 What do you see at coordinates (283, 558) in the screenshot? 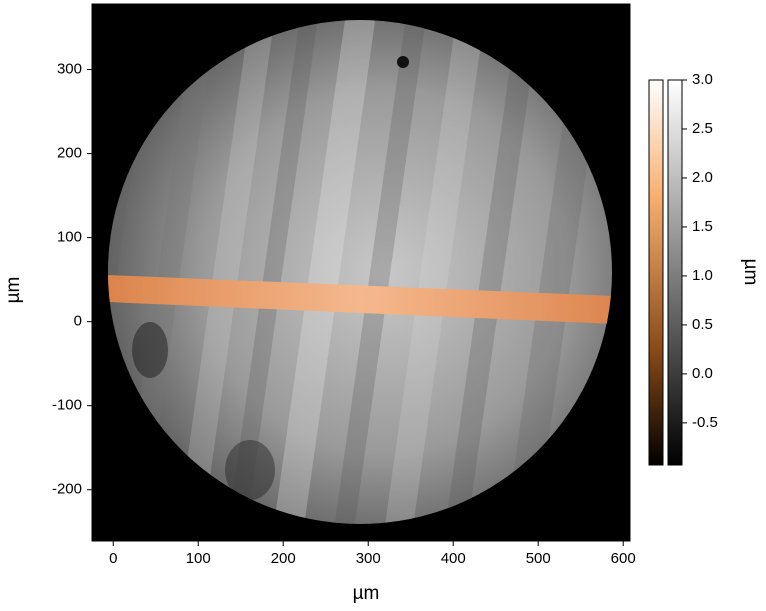
I see `x-tick-label: 200` at bounding box center [283, 558].